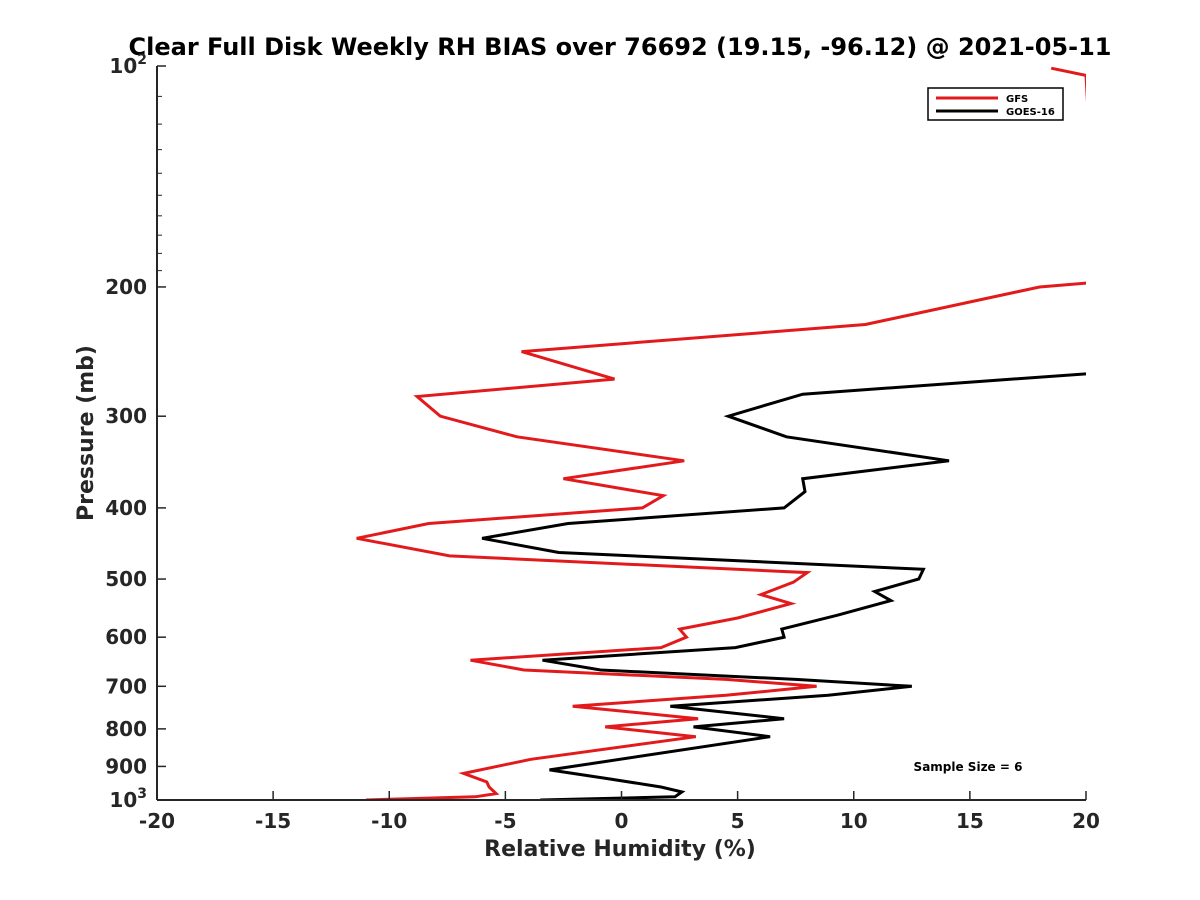  What do you see at coordinates (126, 686) in the screenshot?
I see `y-tick-label: 700` at bounding box center [126, 686].